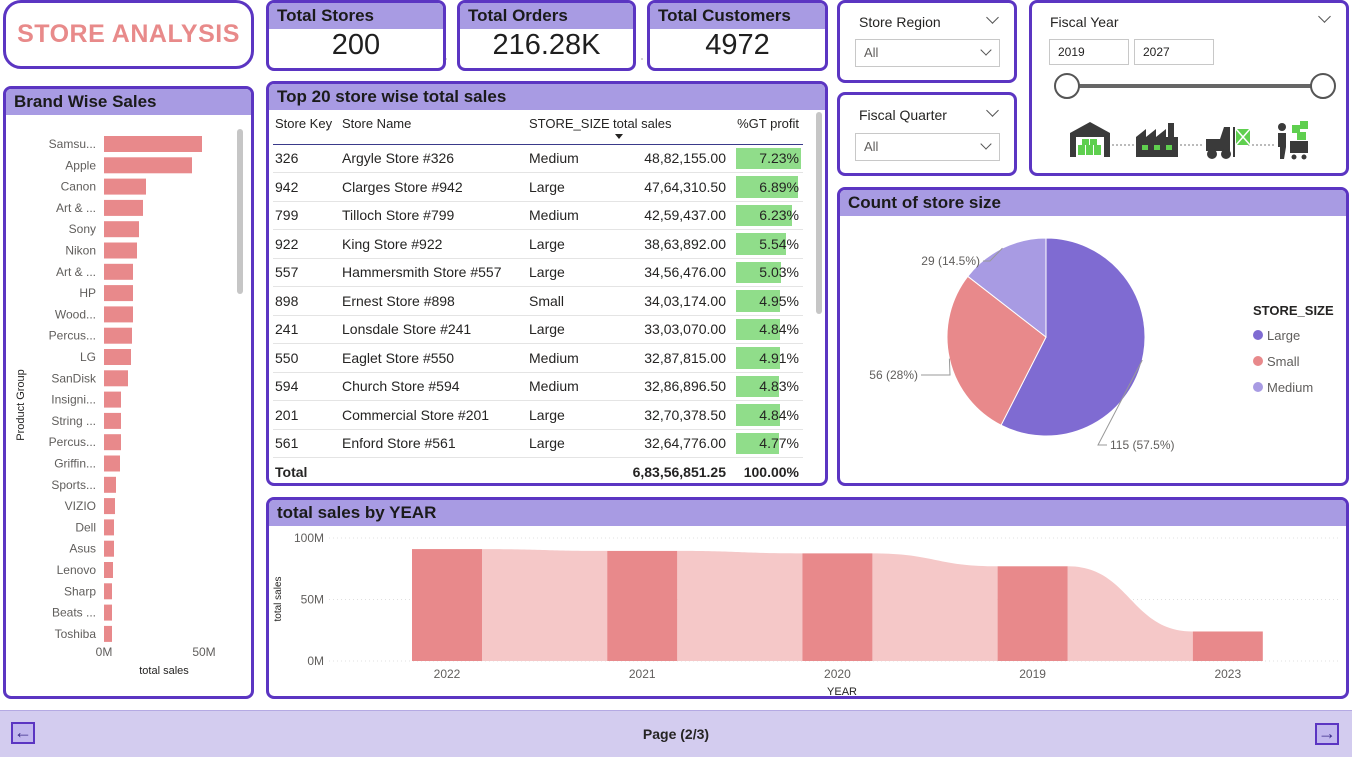 The height and width of the screenshot is (757, 1352). Describe the element at coordinates (447, 674) in the screenshot. I see `x-tick-label: 2022` at that location.